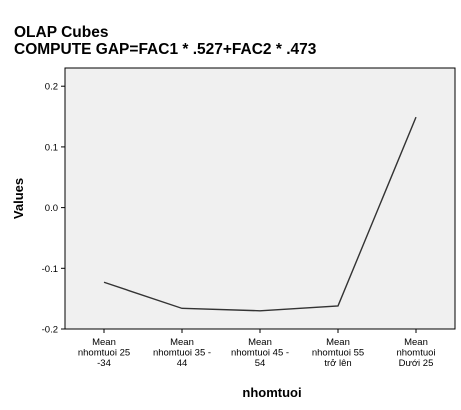  I want to click on y-tick-label: 0.0, so click(51, 208).